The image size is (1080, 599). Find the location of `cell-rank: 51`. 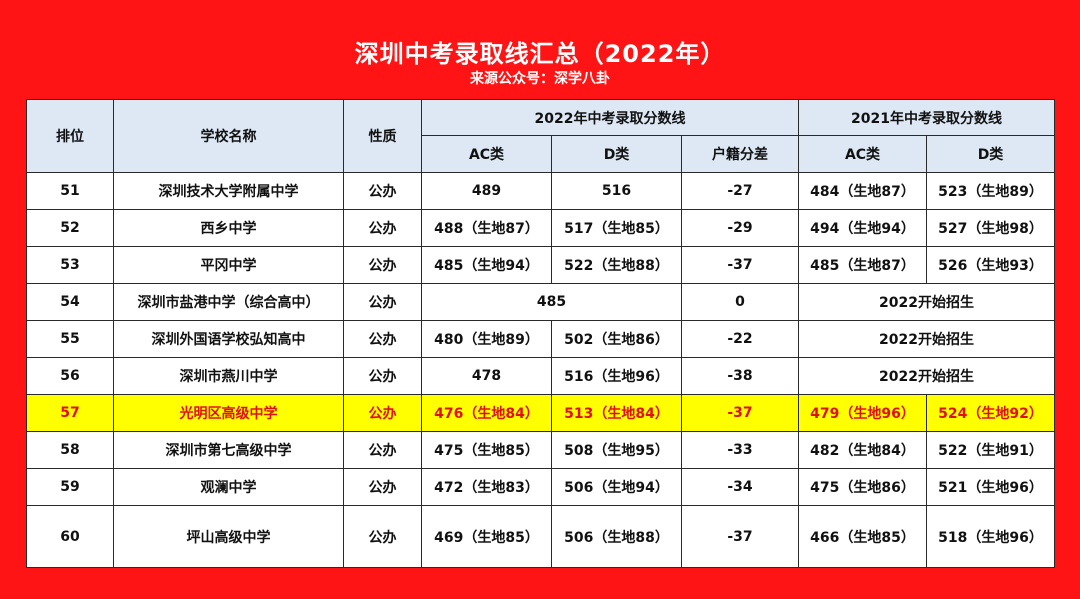

cell-rank: 51 is located at coordinates (70, 191).